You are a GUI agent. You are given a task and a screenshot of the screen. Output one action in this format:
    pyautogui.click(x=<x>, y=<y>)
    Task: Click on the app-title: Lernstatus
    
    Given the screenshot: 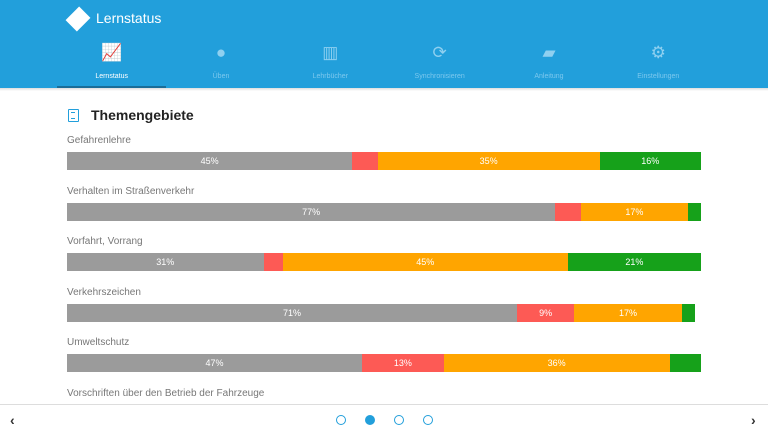 What is the action you would take?
    pyautogui.click(x=129, y=18)
    